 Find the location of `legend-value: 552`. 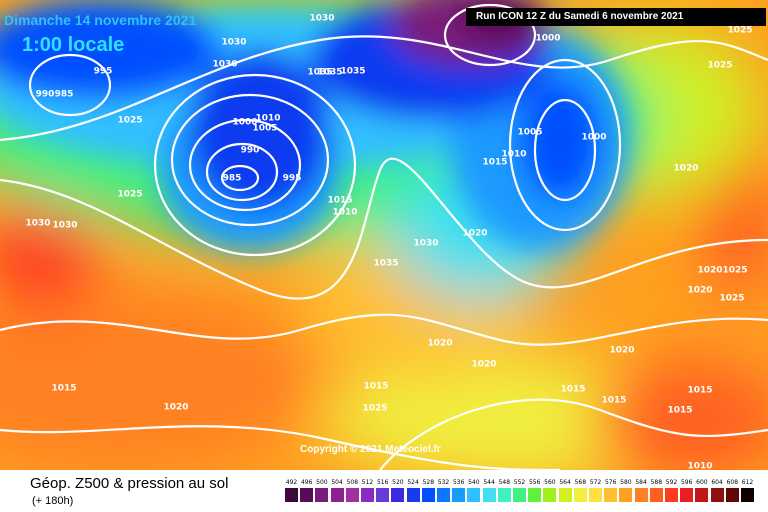

legend-value: 552 is located at coordinates (519, 482).